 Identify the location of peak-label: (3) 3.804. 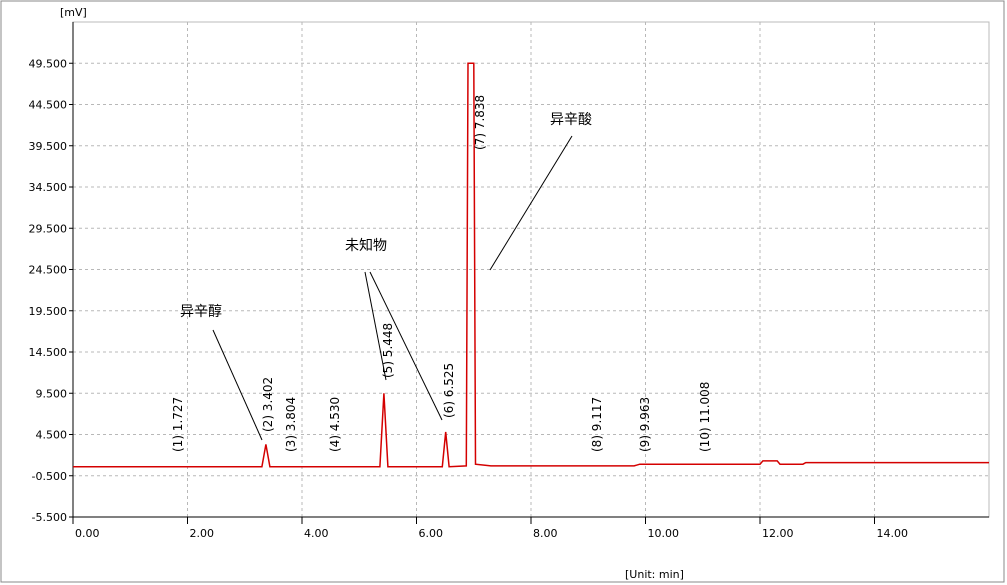
(291, 424).